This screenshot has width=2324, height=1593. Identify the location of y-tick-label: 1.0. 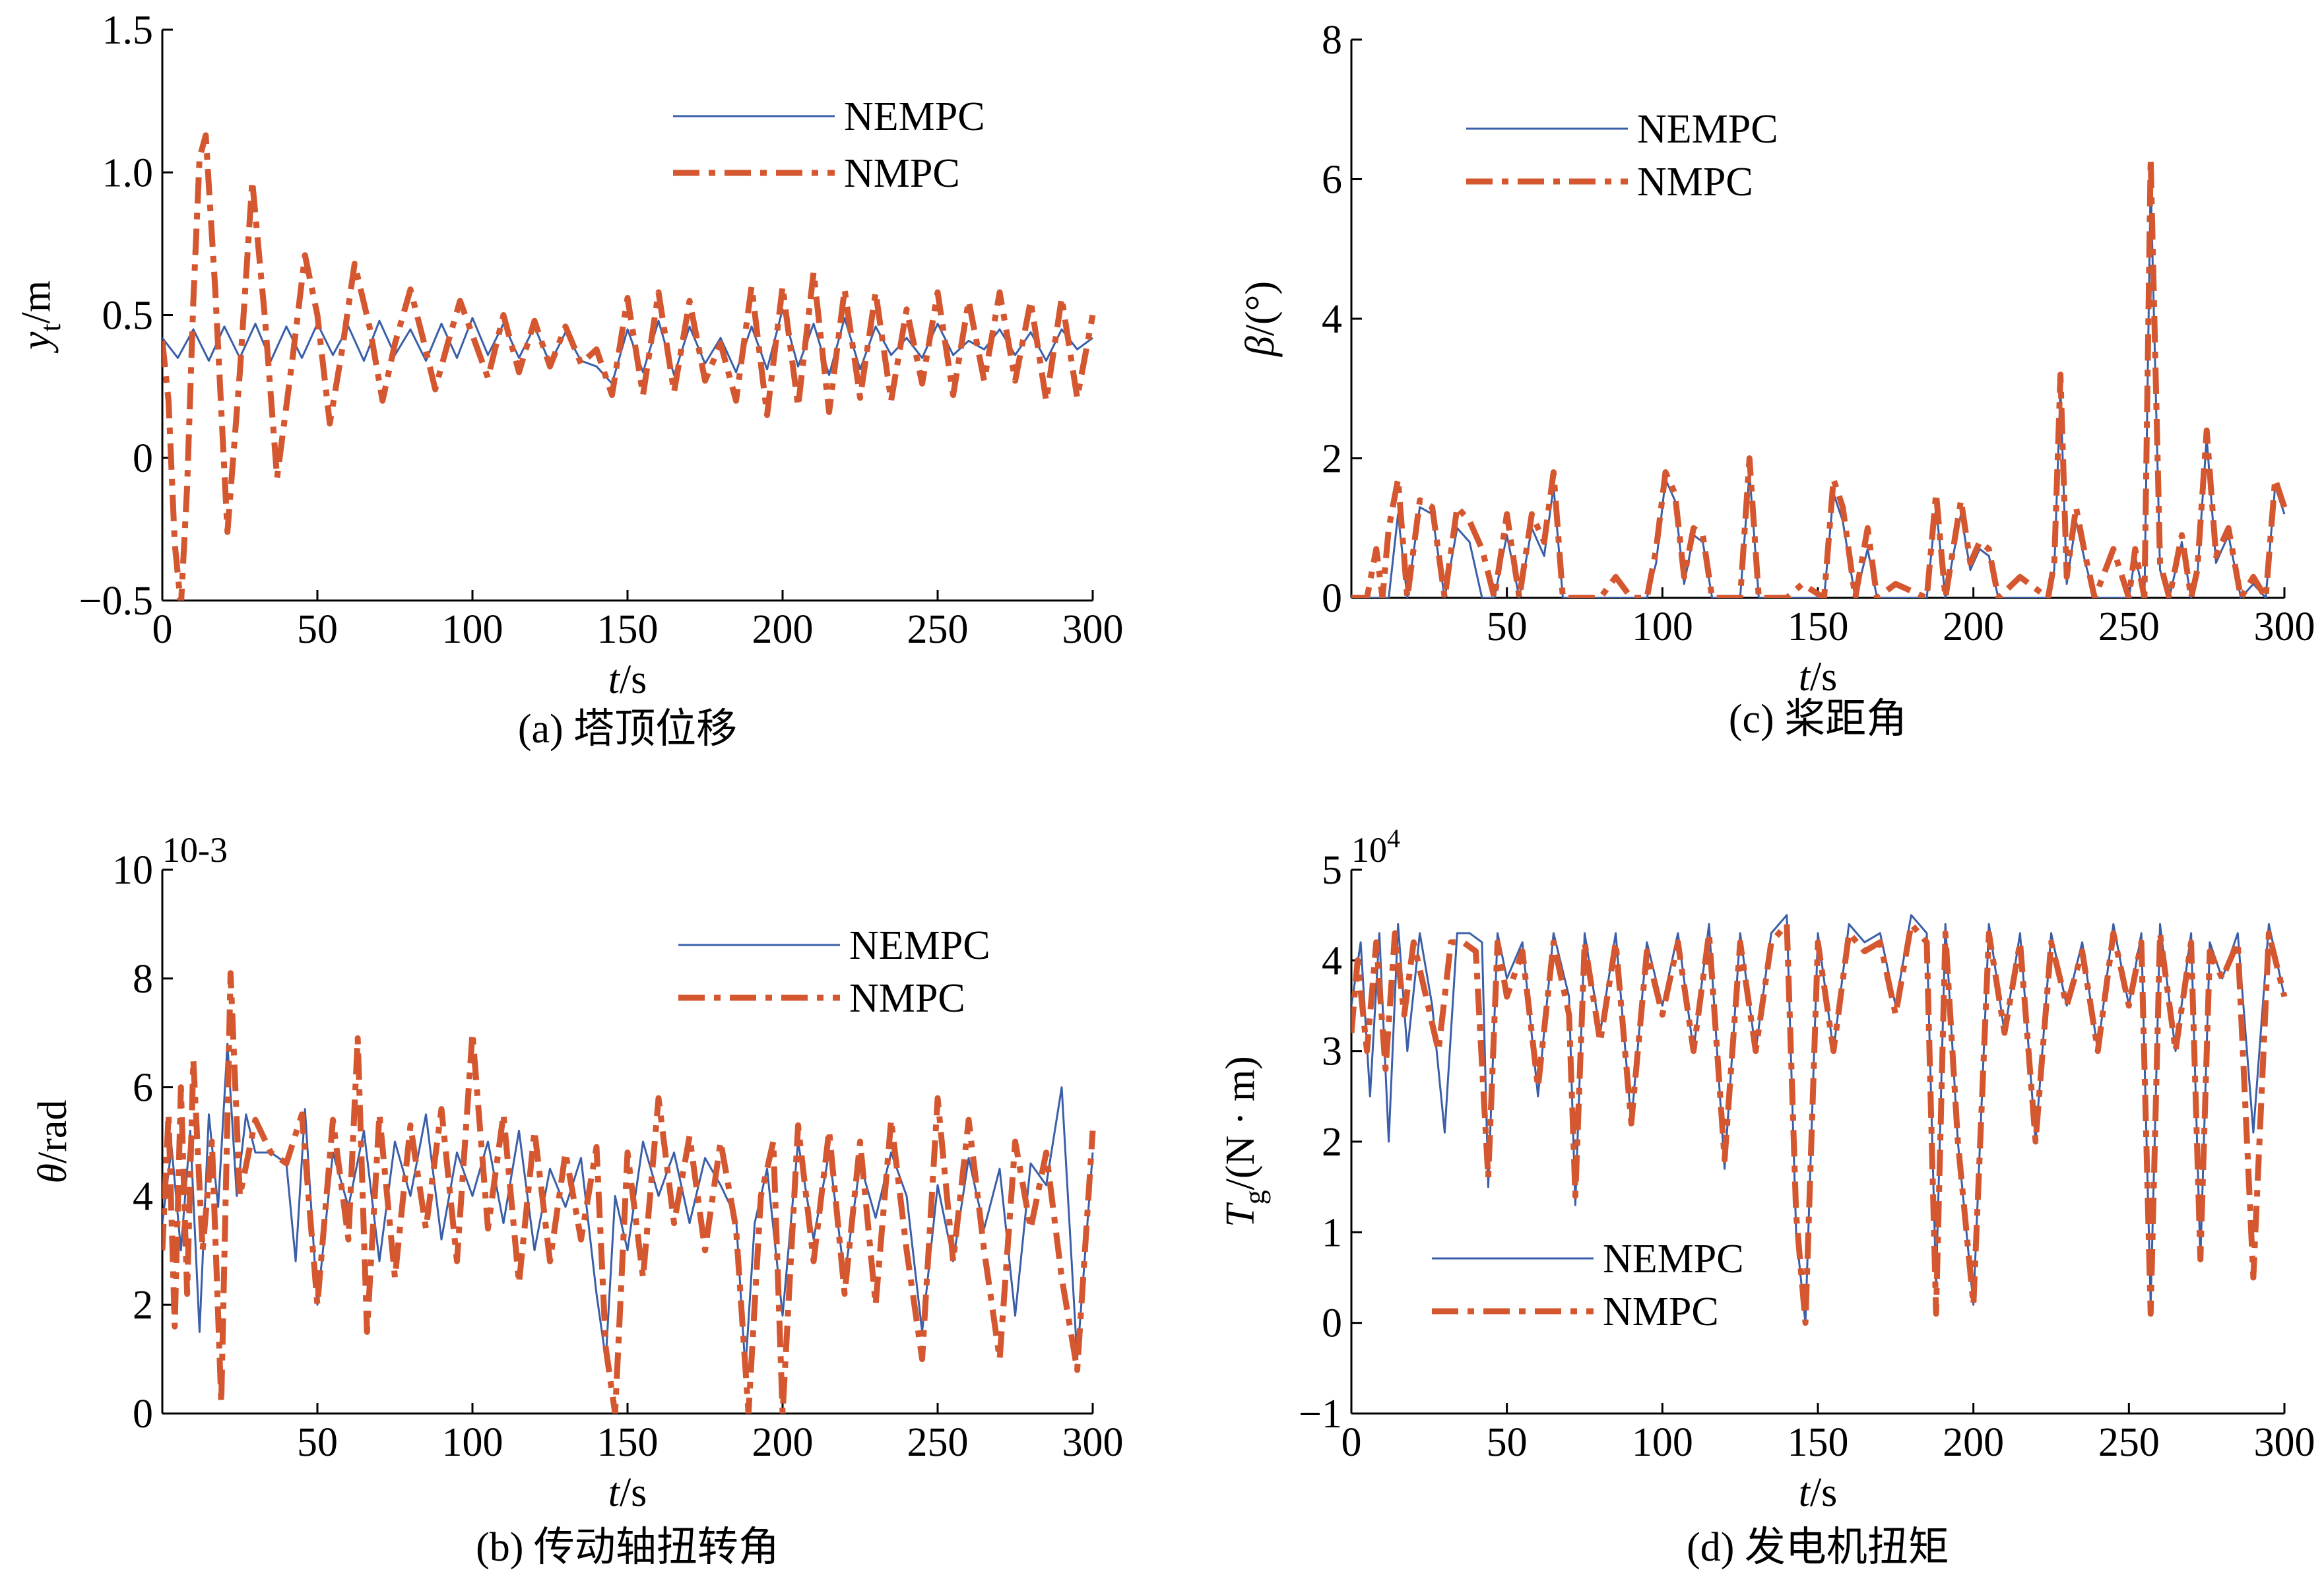
(128, 172).